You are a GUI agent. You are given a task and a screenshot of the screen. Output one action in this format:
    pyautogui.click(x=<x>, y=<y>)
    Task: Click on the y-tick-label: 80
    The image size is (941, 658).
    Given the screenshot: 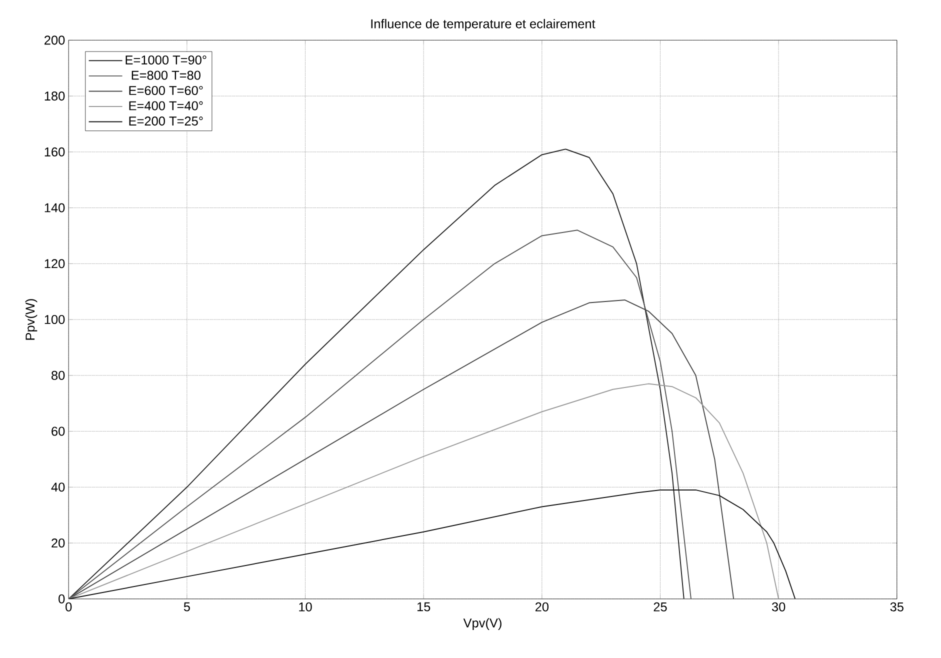 What is the action you would take?
    pyautogui.click(x=58, y=375)
    